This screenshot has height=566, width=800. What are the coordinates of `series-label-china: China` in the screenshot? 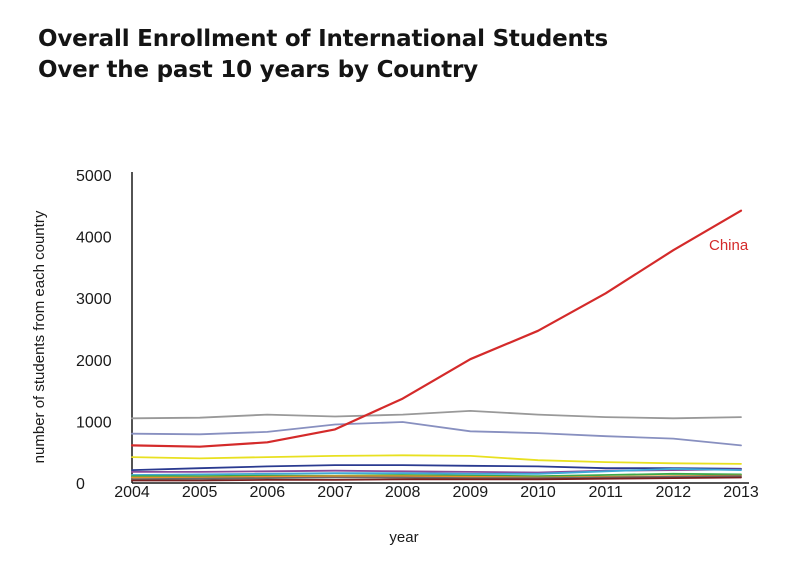 It's located at (729, 245).